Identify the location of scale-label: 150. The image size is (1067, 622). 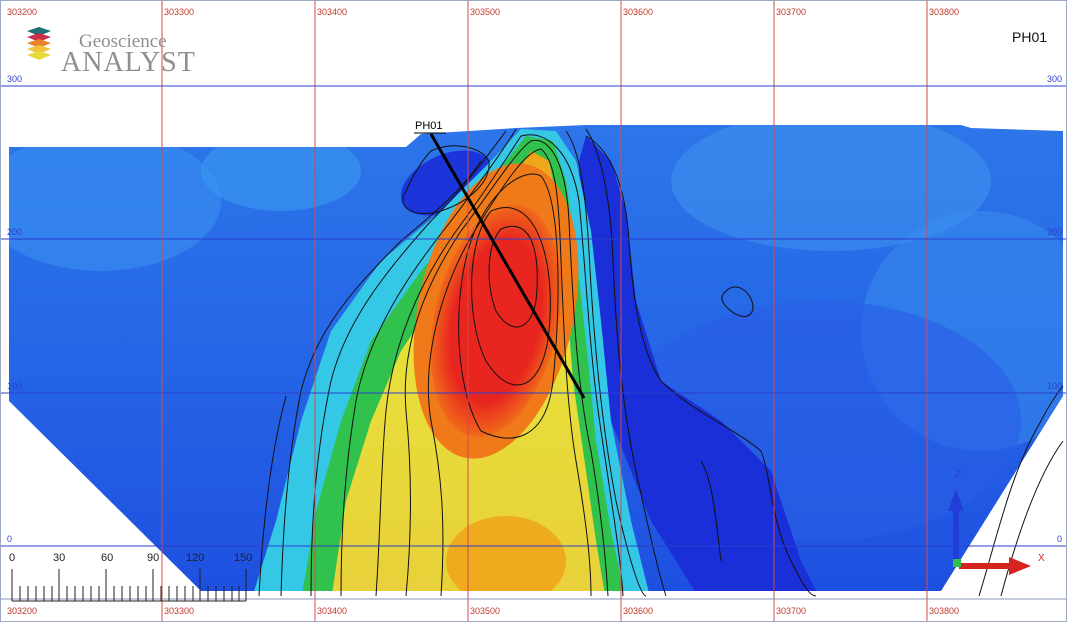
(243, 558).